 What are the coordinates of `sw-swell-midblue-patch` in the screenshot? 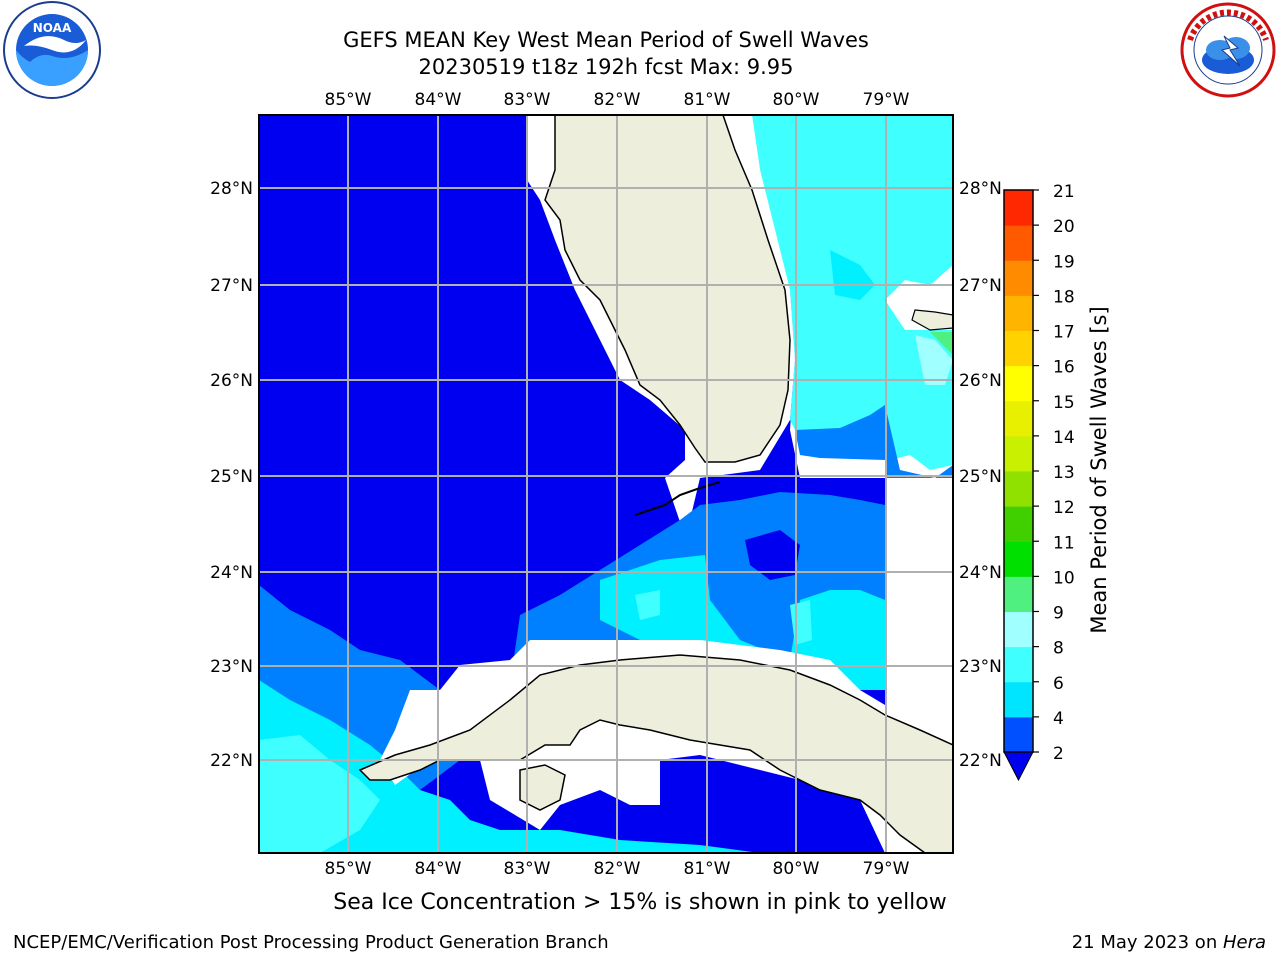 It's located at (299, 635).